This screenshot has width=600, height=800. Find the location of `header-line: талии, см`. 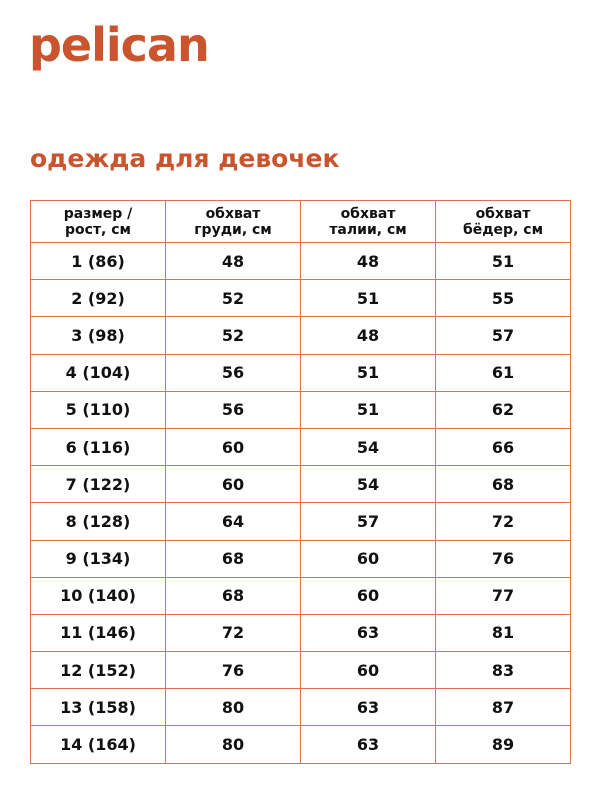

header-line: талии, см is located at coordinates (368, 229).